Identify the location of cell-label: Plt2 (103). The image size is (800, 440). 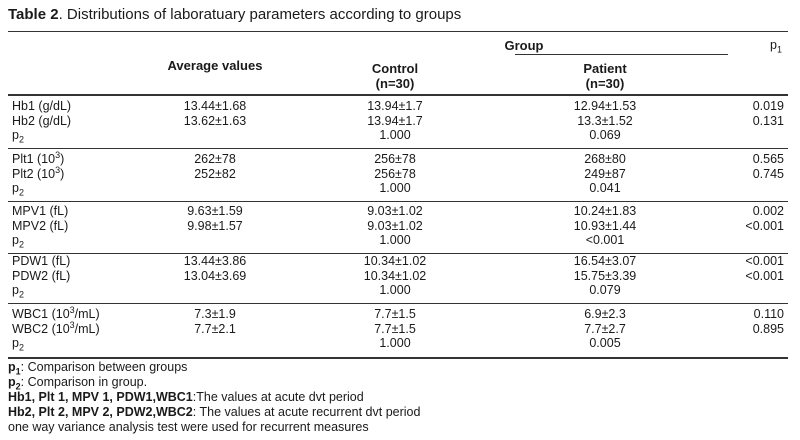
(38, 172).